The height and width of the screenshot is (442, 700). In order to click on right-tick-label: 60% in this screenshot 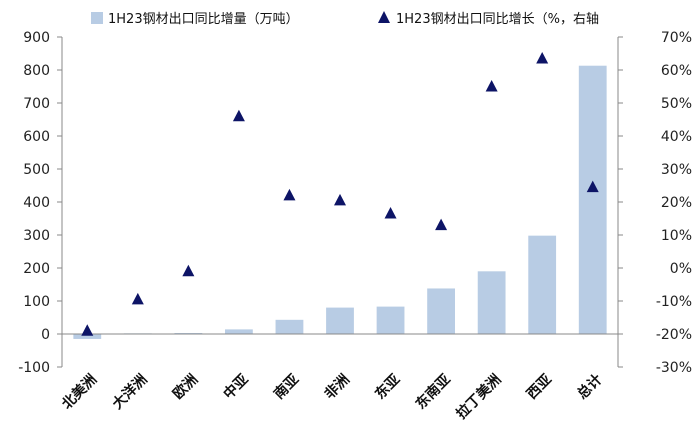, I will do `click(676, 71)`.